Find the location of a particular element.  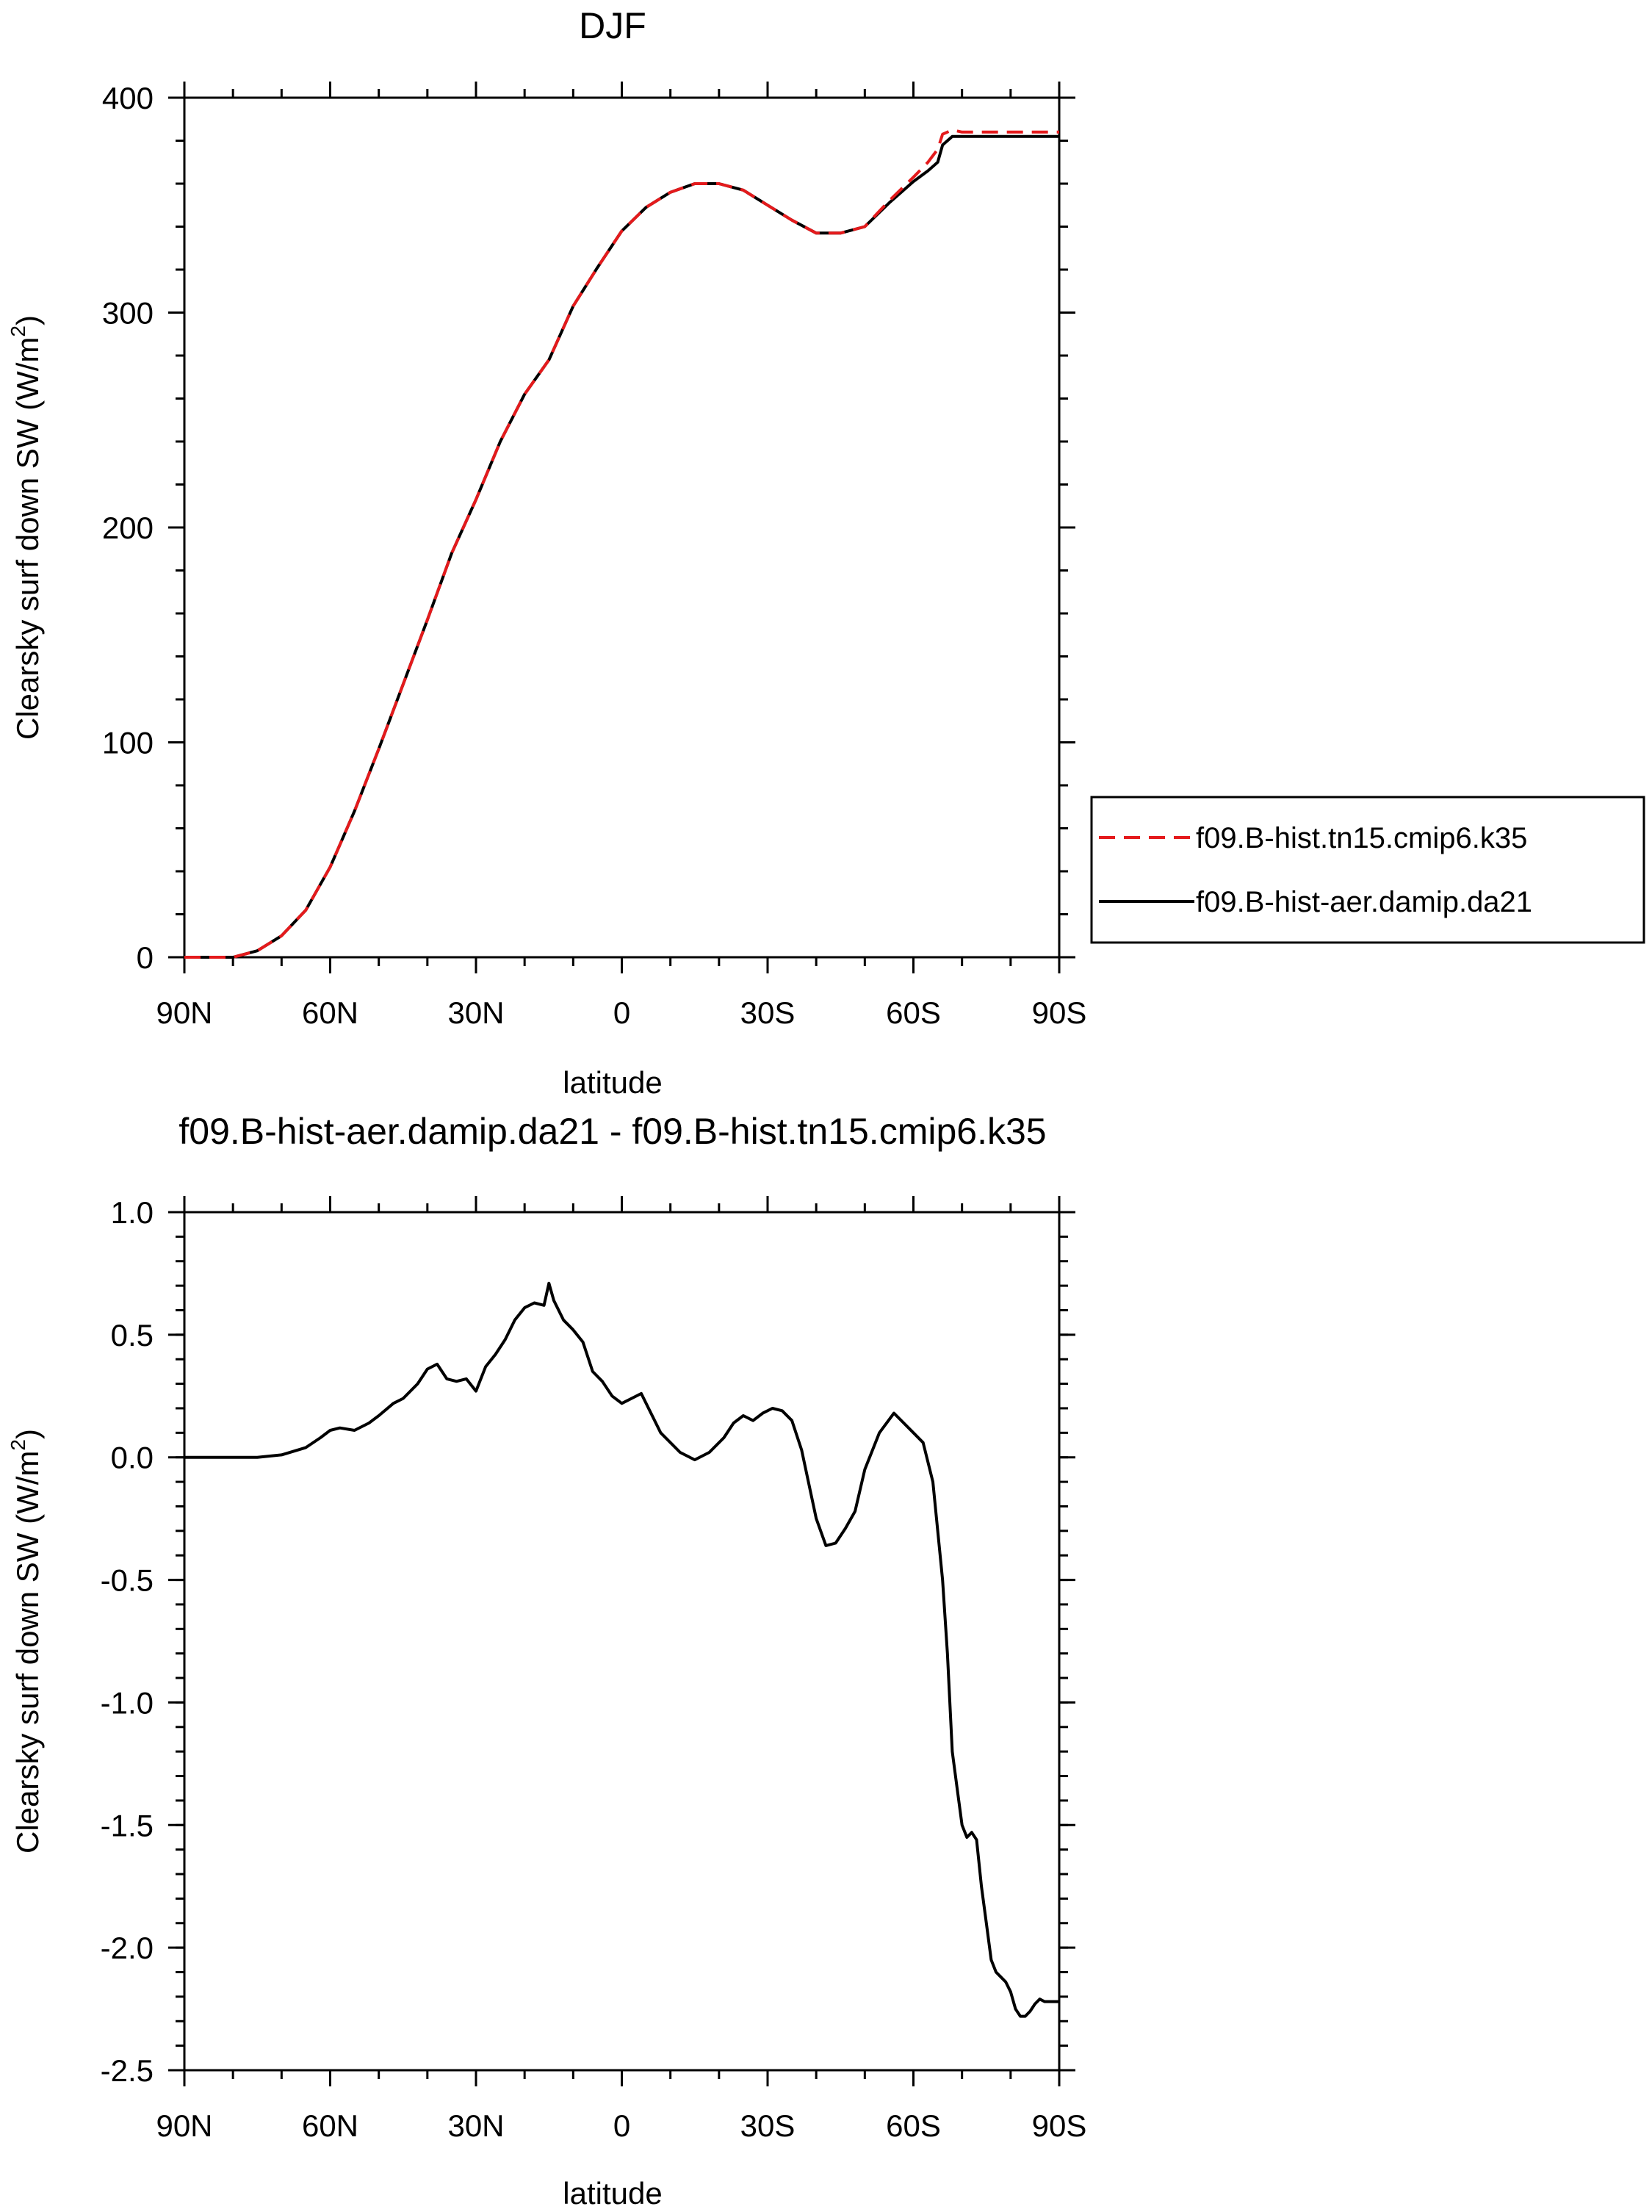

y-tick-label: 0.5 is located at coordinates (132, 1335).